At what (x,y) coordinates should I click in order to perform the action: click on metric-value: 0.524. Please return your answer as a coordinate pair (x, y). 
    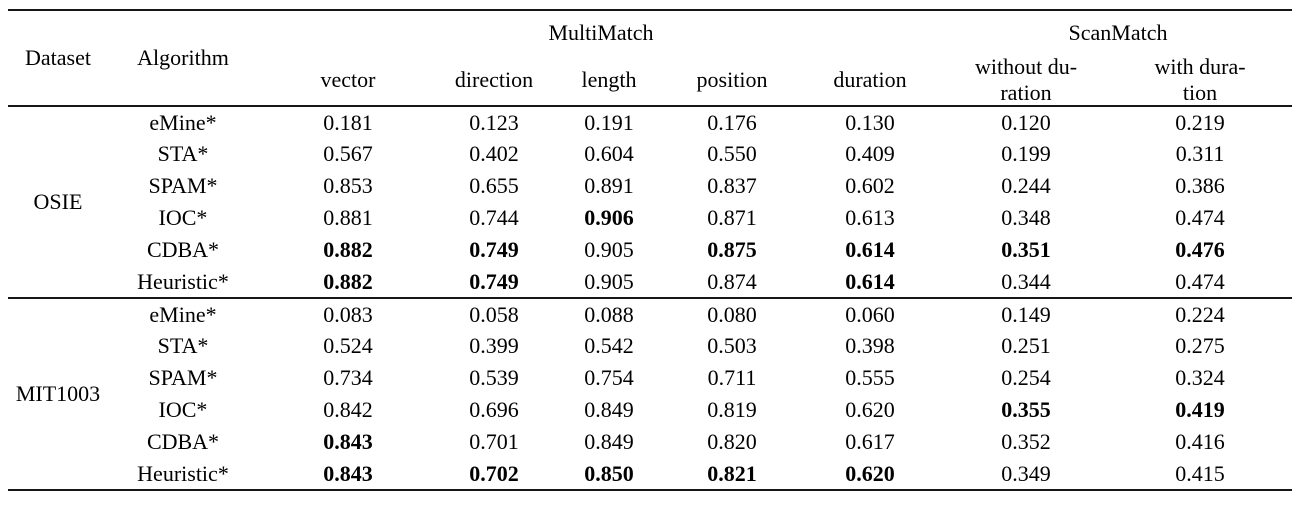
    Looking at the image, I should click on (348, 346).